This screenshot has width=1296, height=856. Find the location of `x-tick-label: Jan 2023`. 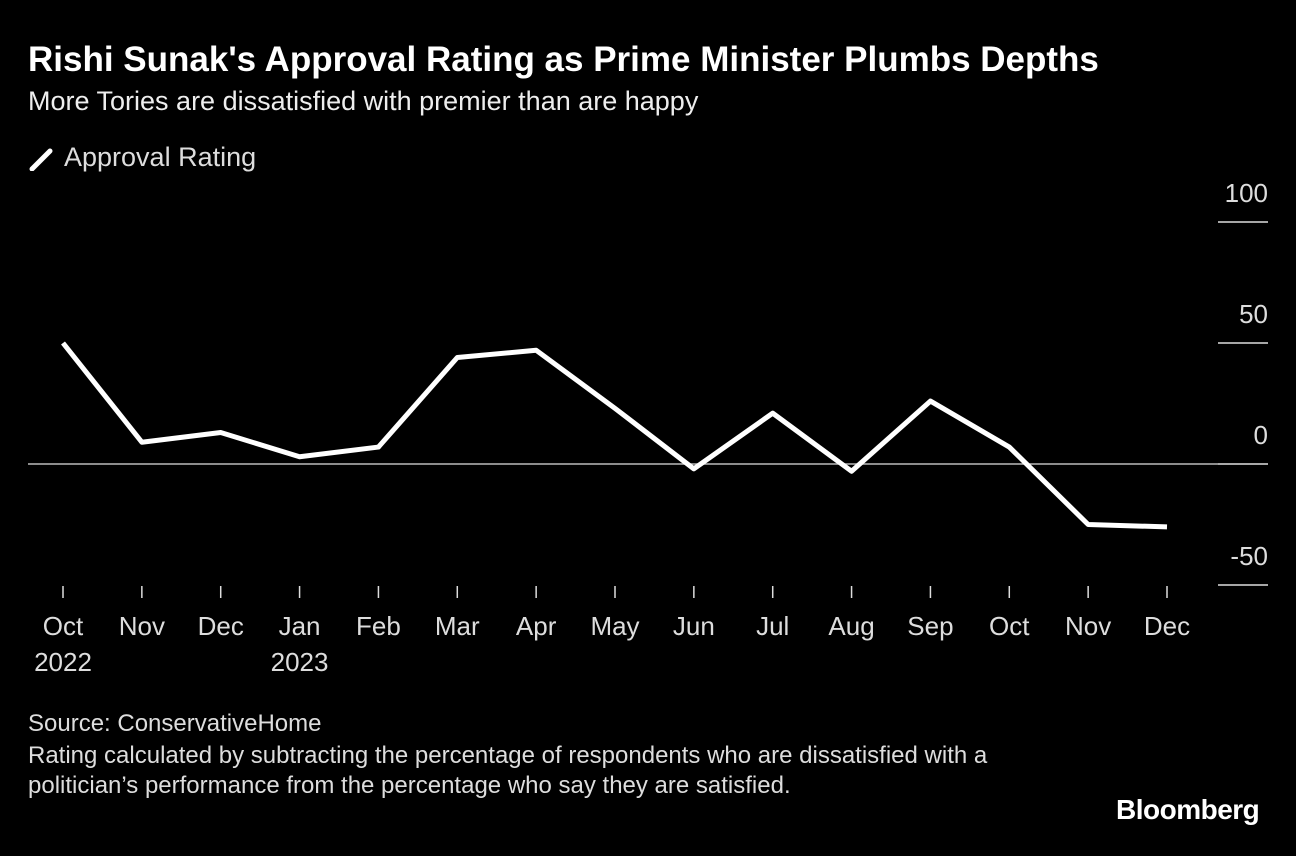

x-tick-label: Jan 2023 is located at coordinates (299, 644).